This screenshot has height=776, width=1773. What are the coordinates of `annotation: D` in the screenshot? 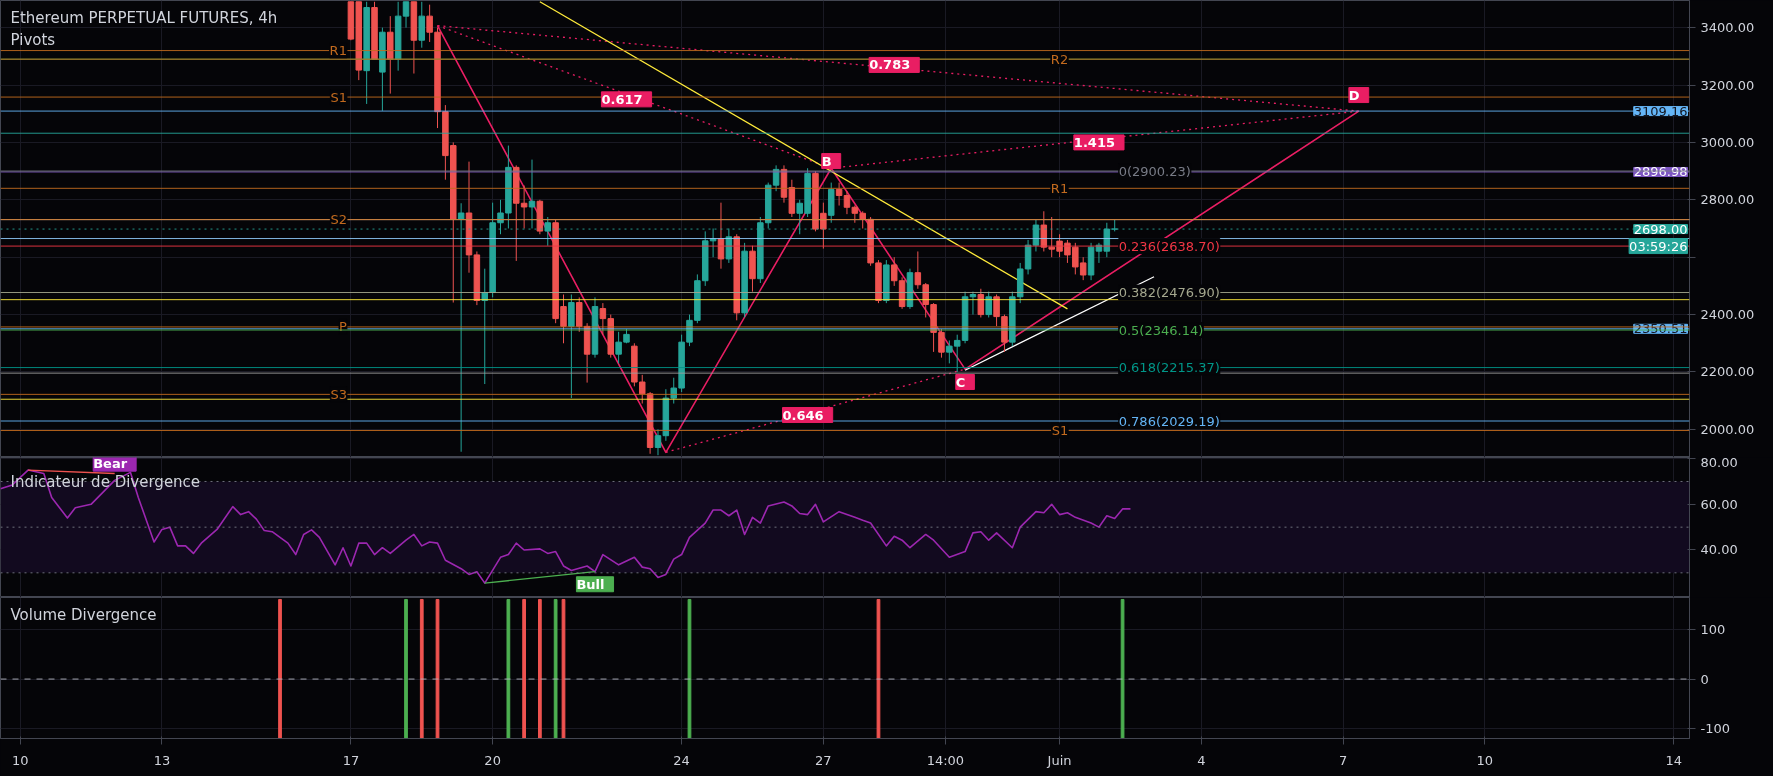 It's located at (1354, 95).